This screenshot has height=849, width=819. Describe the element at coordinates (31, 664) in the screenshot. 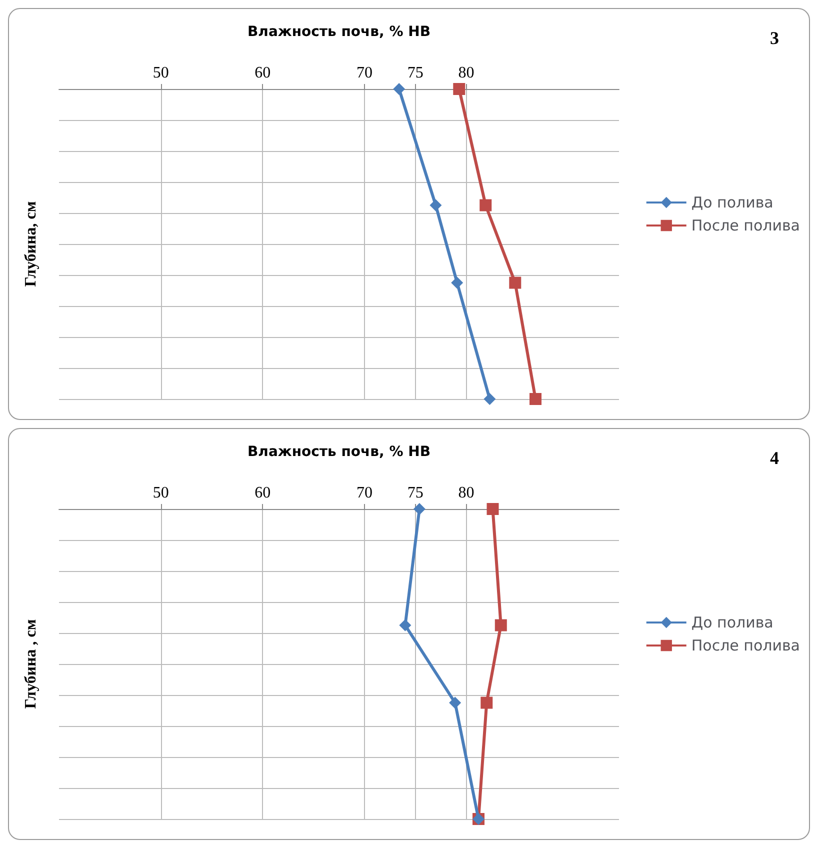

I see `y-axis-title: Глубина , см` at that location.